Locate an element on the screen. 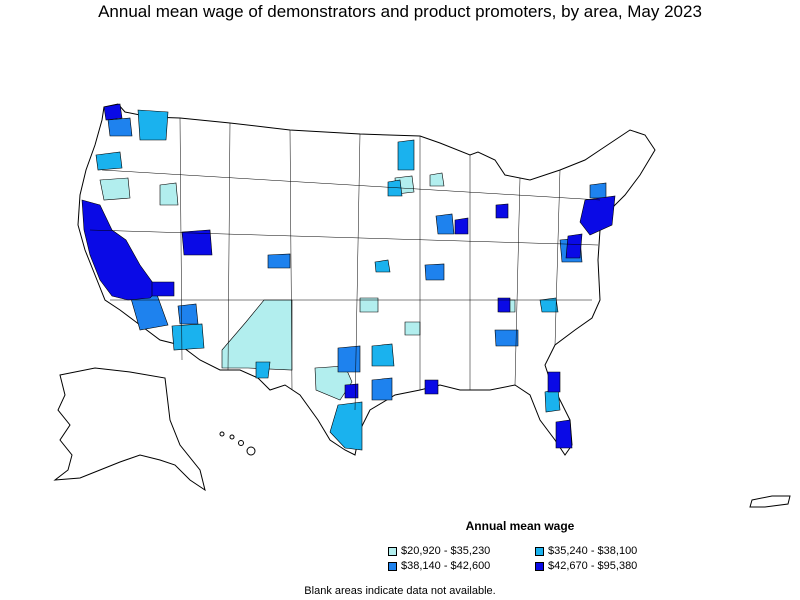  legend-label: $20,920 - $35,230 is located at coordinates (446, 551).